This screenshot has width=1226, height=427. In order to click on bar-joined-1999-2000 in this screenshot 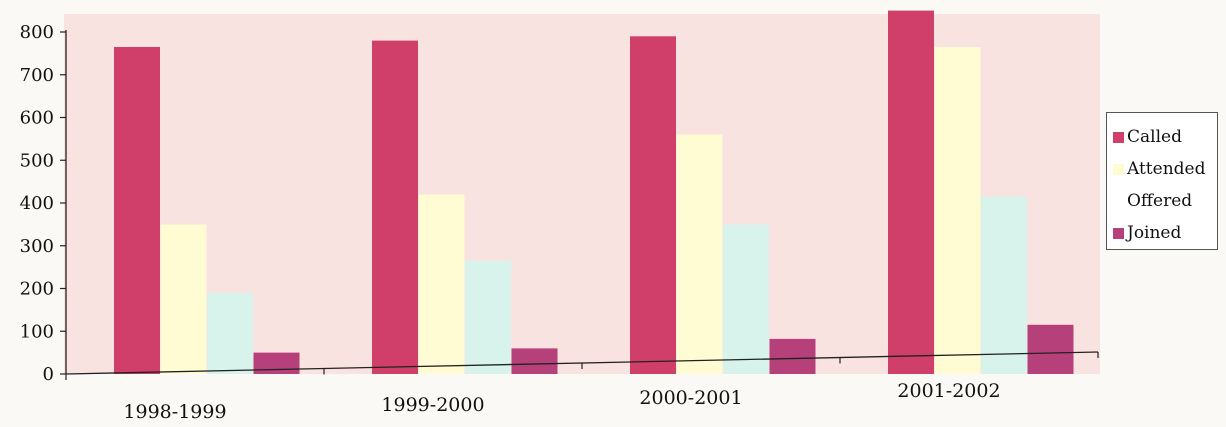, I will do `click(534, 361)`.